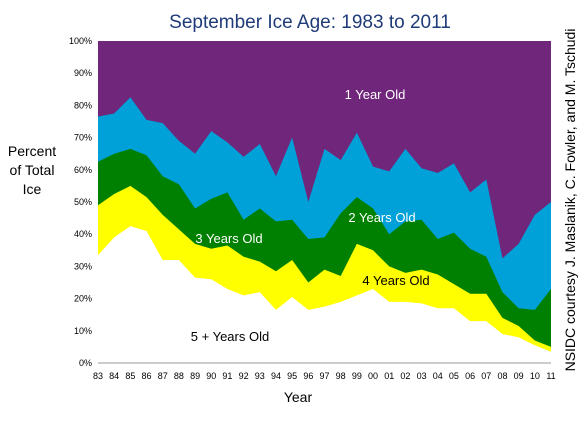 The height and width of the screenshot is (421, 584). I want to click on y-tick-label: 100%, so click(80, 41).